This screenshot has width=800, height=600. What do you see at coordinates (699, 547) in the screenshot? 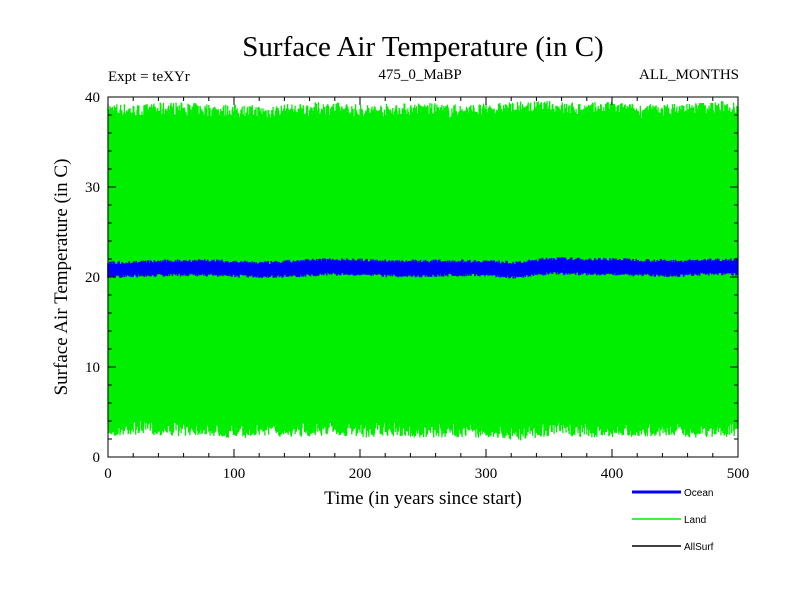
I see `legend-label-allsurf: AllSurf` at bounding box center [699, 547].